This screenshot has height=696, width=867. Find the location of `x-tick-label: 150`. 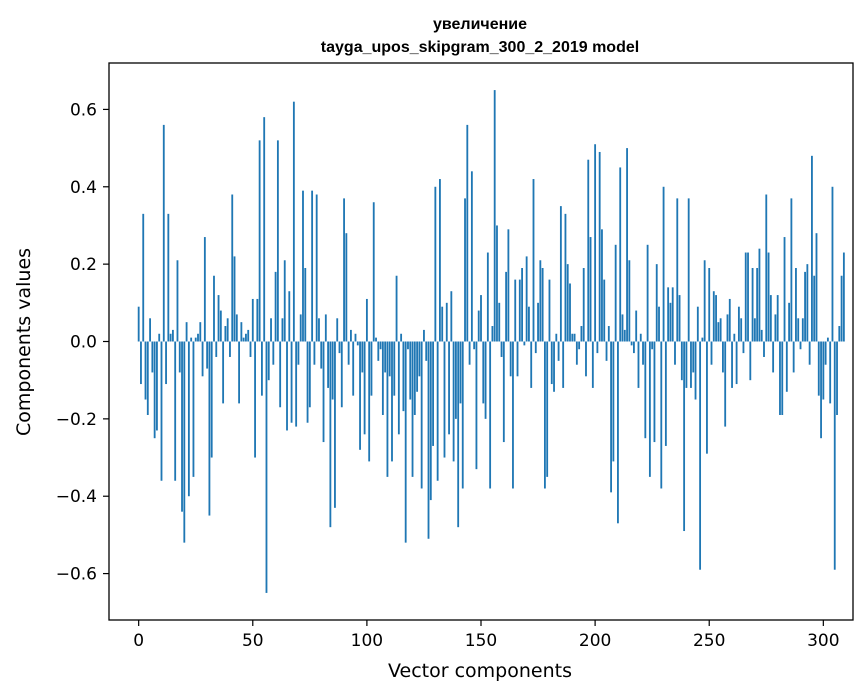

x-tick-label: 150 is located at coordinates (481, 641).